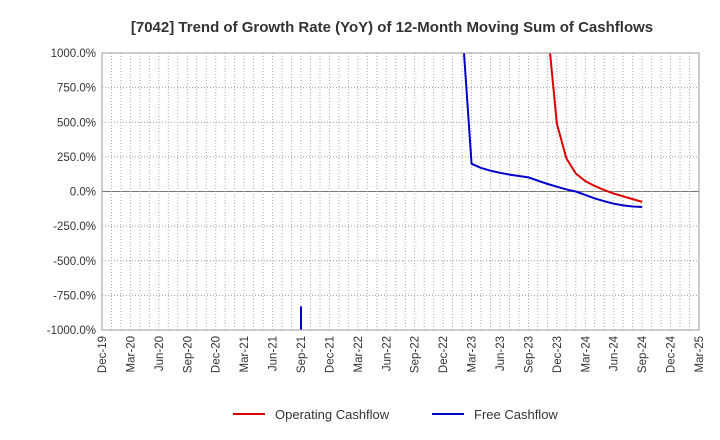 The image size is (720, 440). Describe the element at coordinates (131, 354) in the screenshot. I see `x-tick-label: Mar-20` at that location.